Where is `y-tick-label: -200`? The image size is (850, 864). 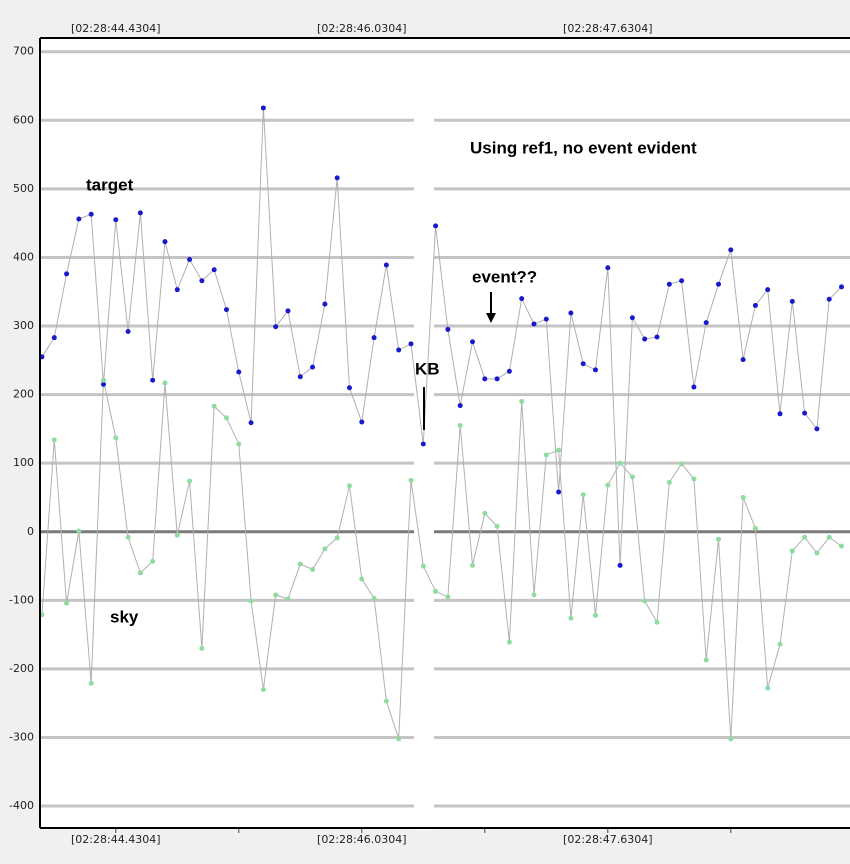
y-tick-label: -200 is located at coordinates (21, 668).